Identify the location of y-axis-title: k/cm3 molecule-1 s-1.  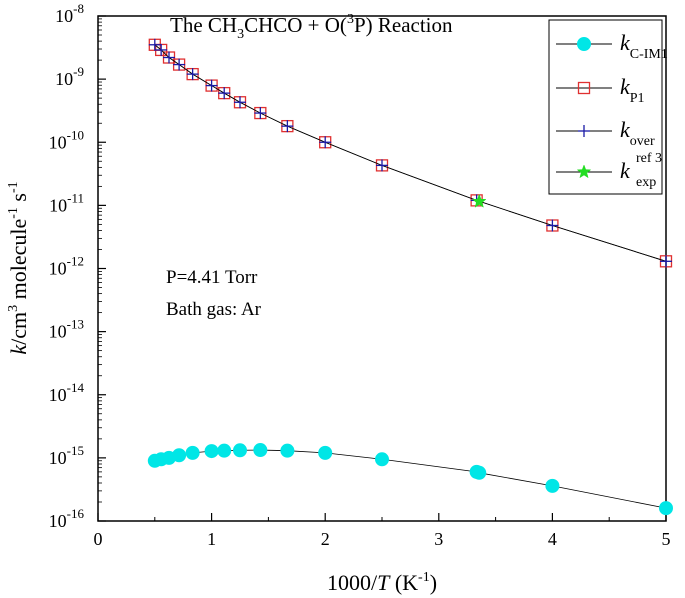
(18, 267).